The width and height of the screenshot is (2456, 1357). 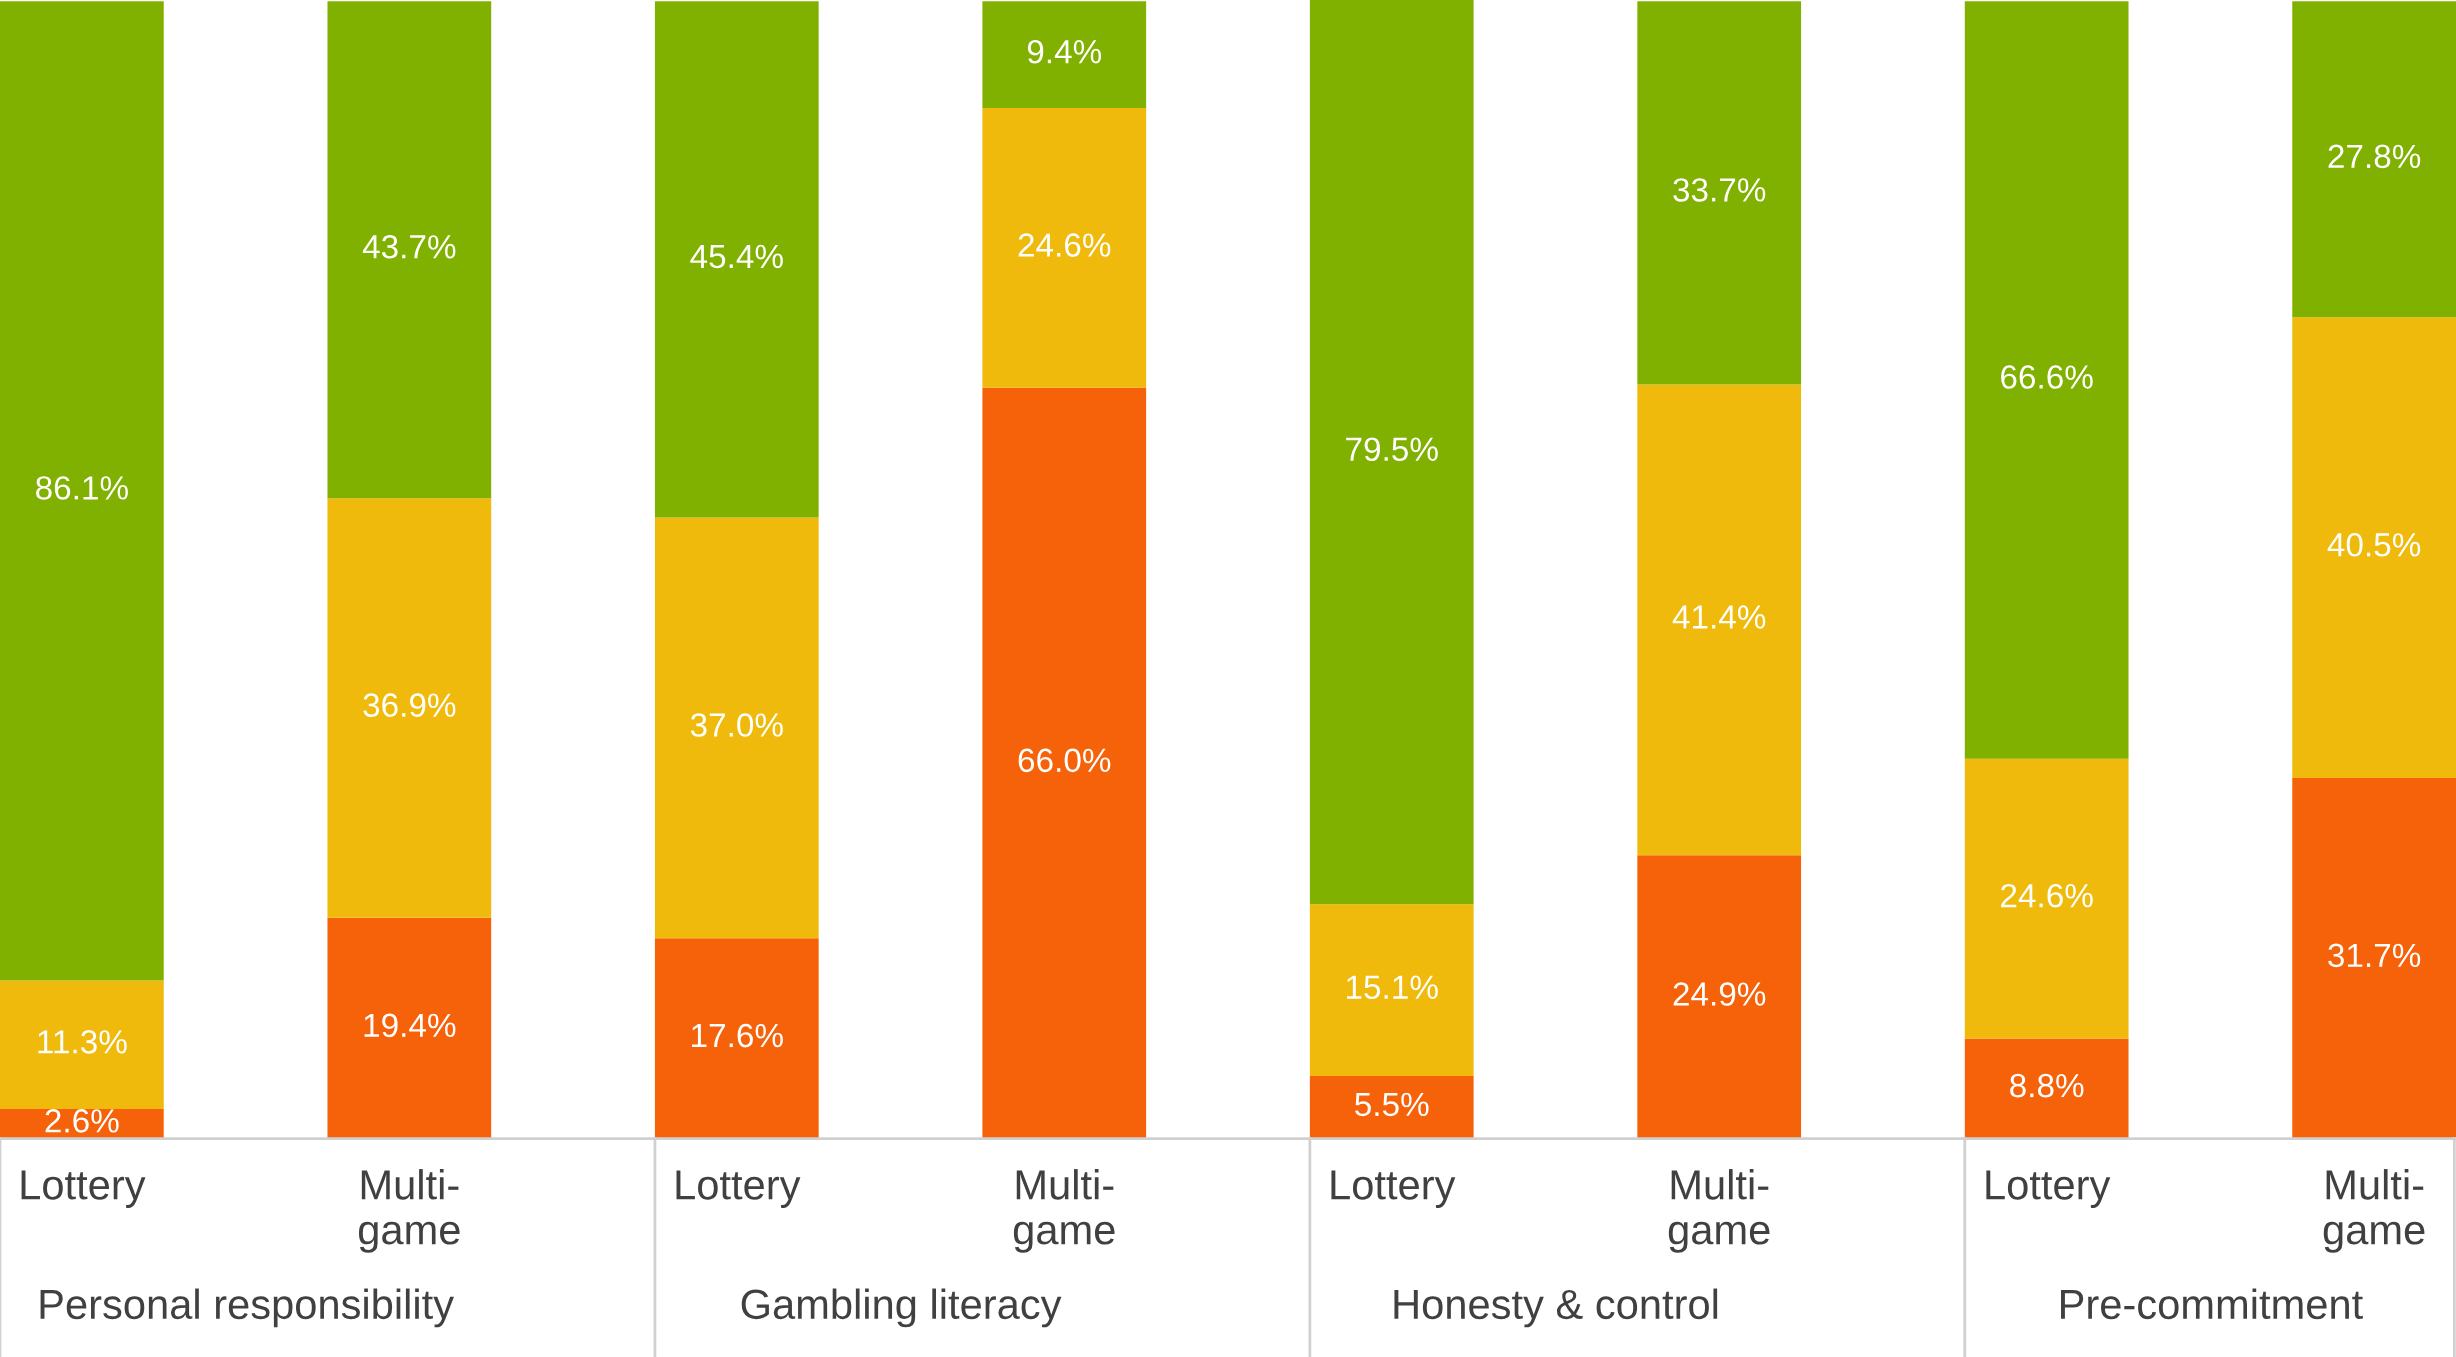 What do you see at coordinates (409, 247) in the screenshot?
I see `data-label: 43.7%` at bounding box center [409, 247].